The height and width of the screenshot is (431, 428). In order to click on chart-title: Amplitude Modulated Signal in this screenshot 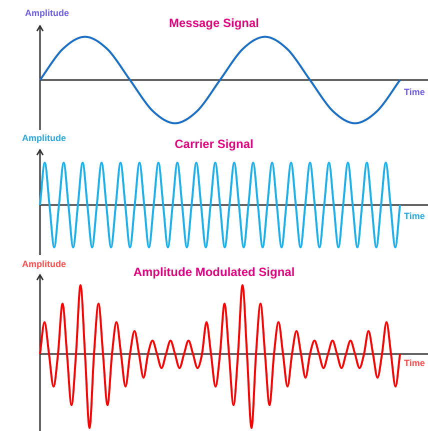, I will do `click(214, 272)`.